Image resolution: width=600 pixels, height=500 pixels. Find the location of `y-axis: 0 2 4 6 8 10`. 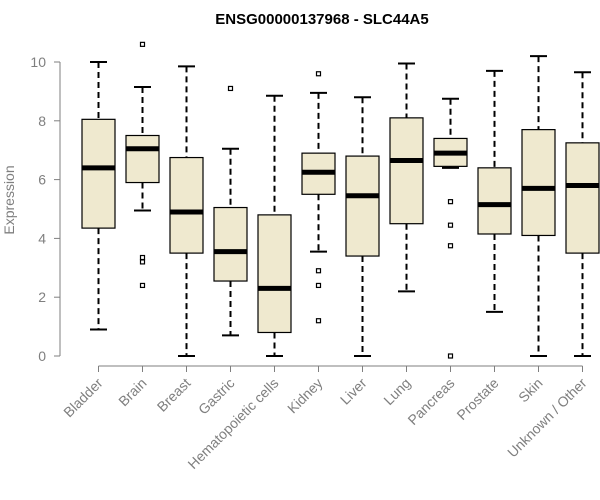

y-axis: 0 2 4 6 8 10 is located at coordinates (45, 209).